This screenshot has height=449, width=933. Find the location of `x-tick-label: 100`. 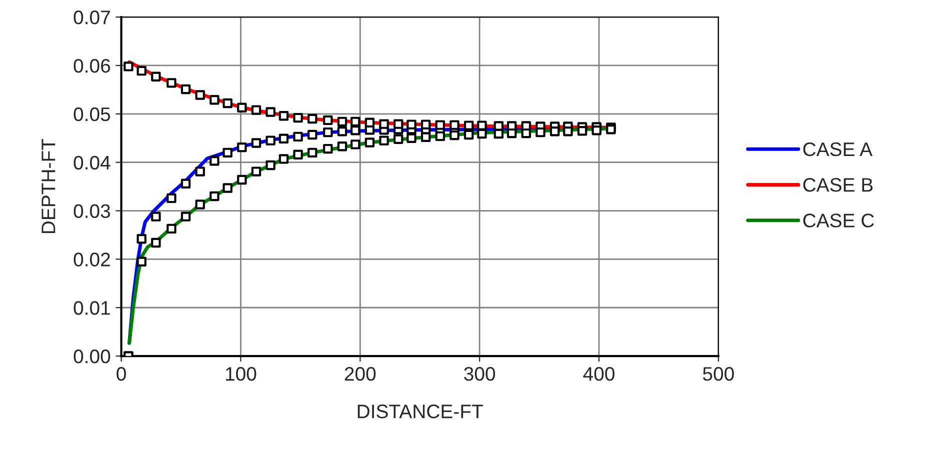

x-tick-label: 100 is located at coordinates (241, 373).